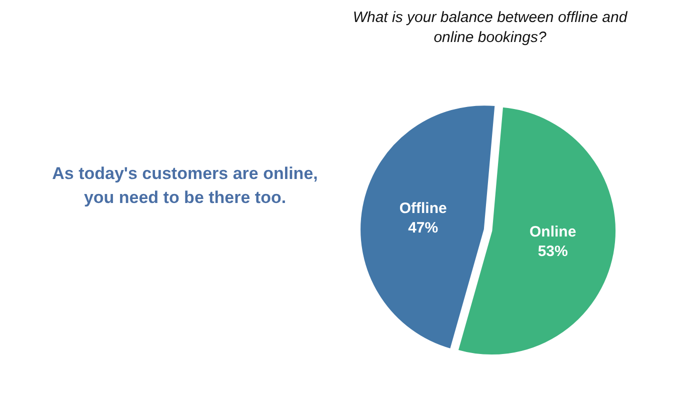 This screenshot has height=397, width=684. What do you see at coordinates (423, 227) in the screenshot?
I see `data-label: 47%` at bounding box center [423, 227].